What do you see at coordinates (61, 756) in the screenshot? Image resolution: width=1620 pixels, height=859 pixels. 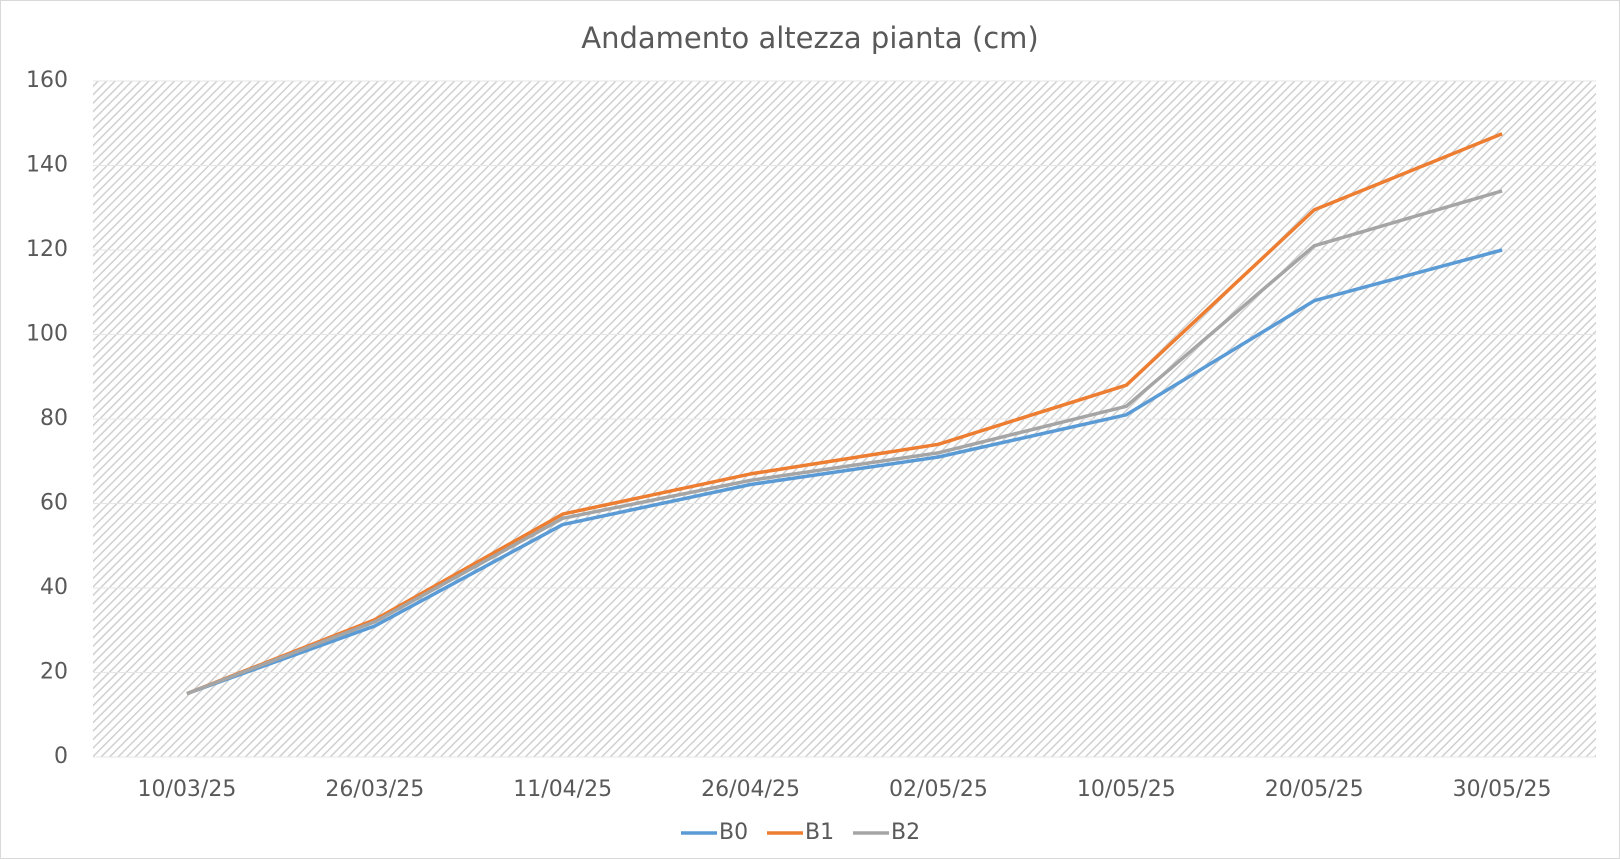 I see `y-tick-label: 0` at bounding box center [61, 756].